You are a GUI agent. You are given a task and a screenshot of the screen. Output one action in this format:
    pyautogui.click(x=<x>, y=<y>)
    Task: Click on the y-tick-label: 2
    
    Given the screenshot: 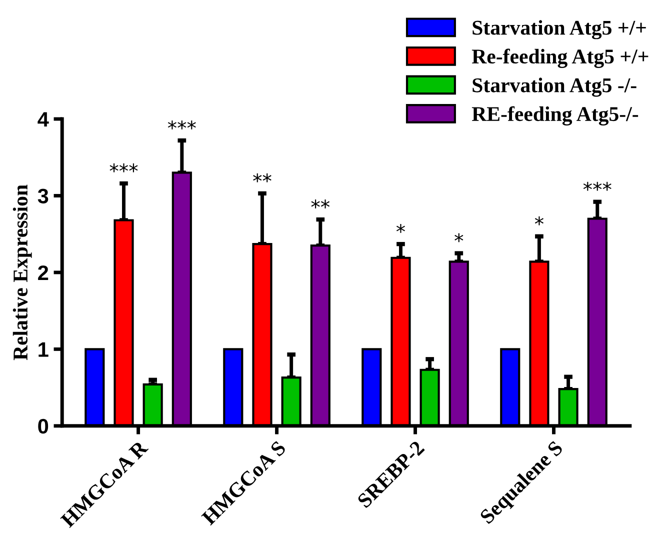 What is the action you would take?
    pyautogui.click(x=43, y=272)
    